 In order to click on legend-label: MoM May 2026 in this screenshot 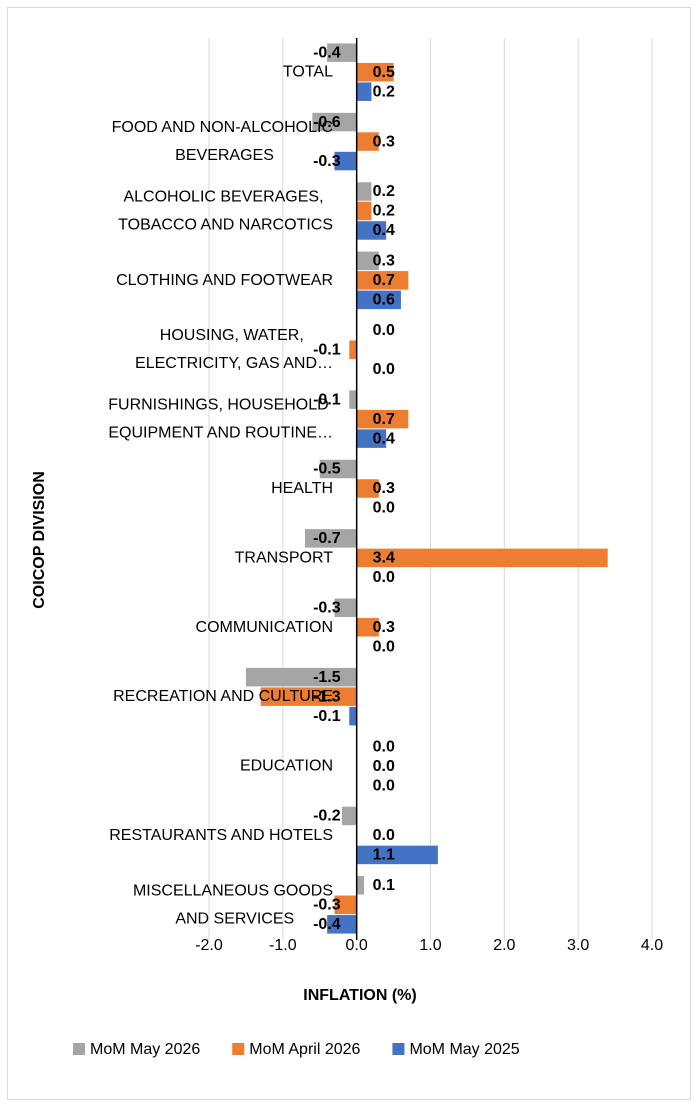, I will do `click(145, 1049)`.